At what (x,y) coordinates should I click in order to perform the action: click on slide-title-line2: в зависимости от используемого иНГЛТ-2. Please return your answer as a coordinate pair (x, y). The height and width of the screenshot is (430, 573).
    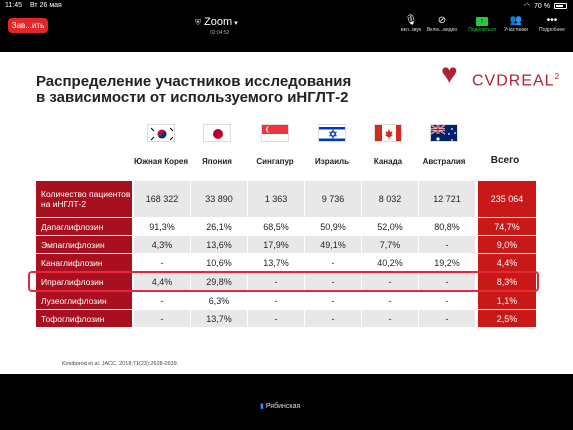
    Looking at the image, I should click on (192, 97).